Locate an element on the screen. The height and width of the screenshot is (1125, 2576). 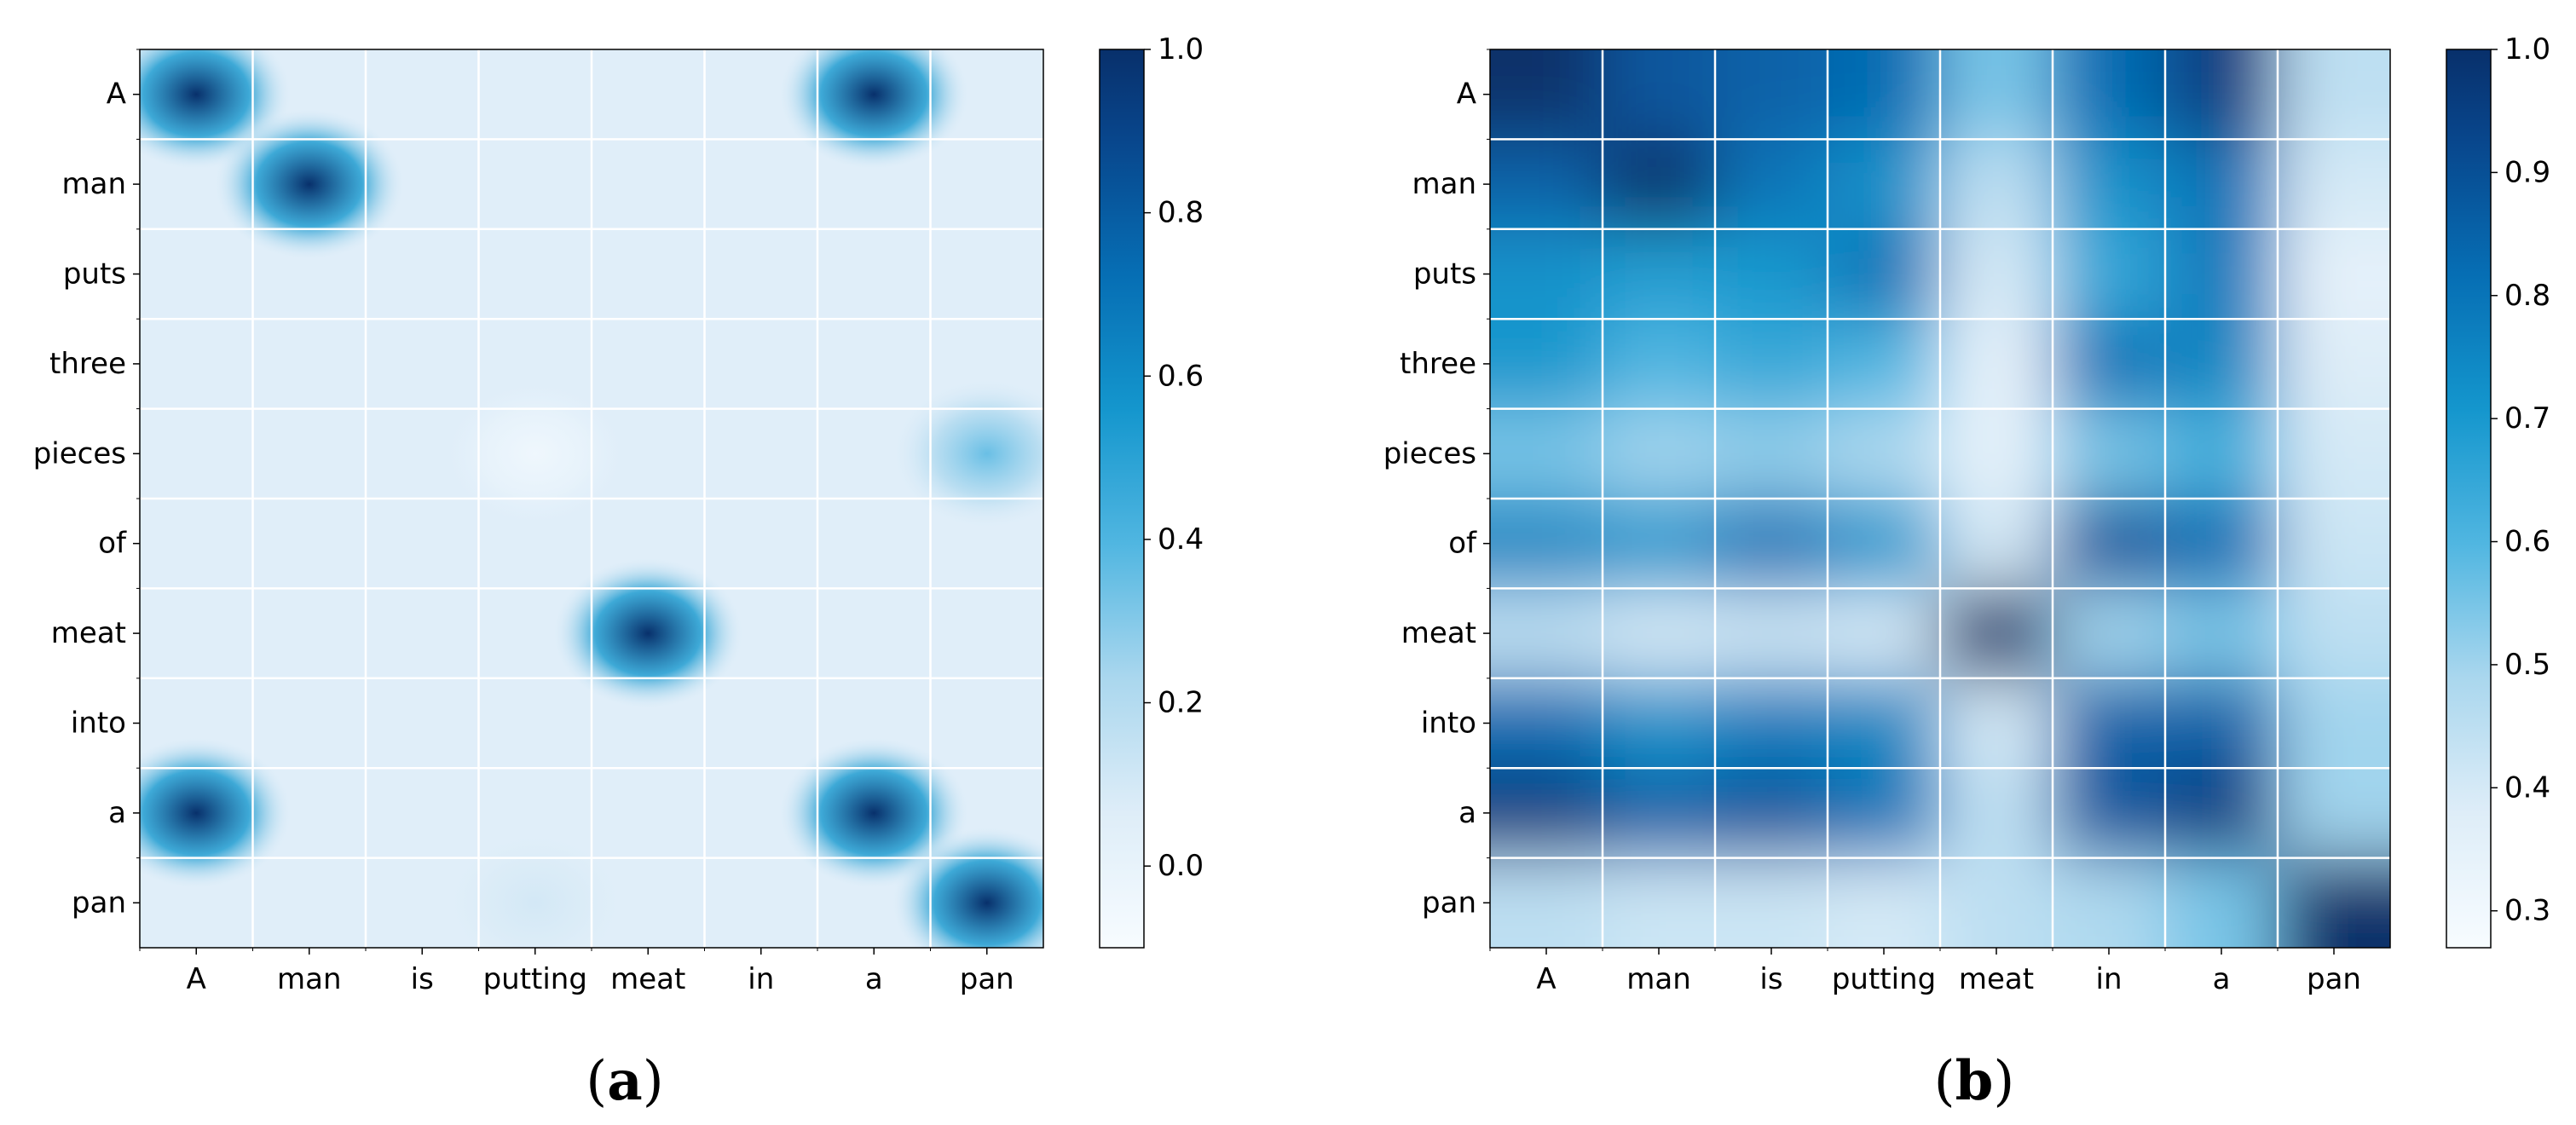
heatmap-cell-a-meat is located at coordinates (1996, 813).